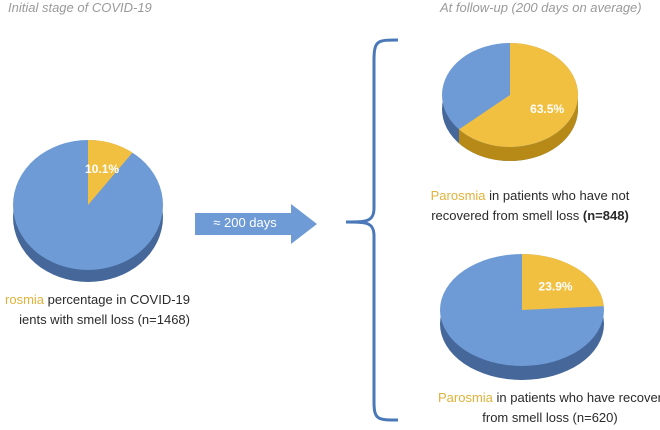 The image size is (660, 430). Describe the element at coordinates (102, 169) in the screenshot. I see `initial-data-label: 10.1%` at that location.